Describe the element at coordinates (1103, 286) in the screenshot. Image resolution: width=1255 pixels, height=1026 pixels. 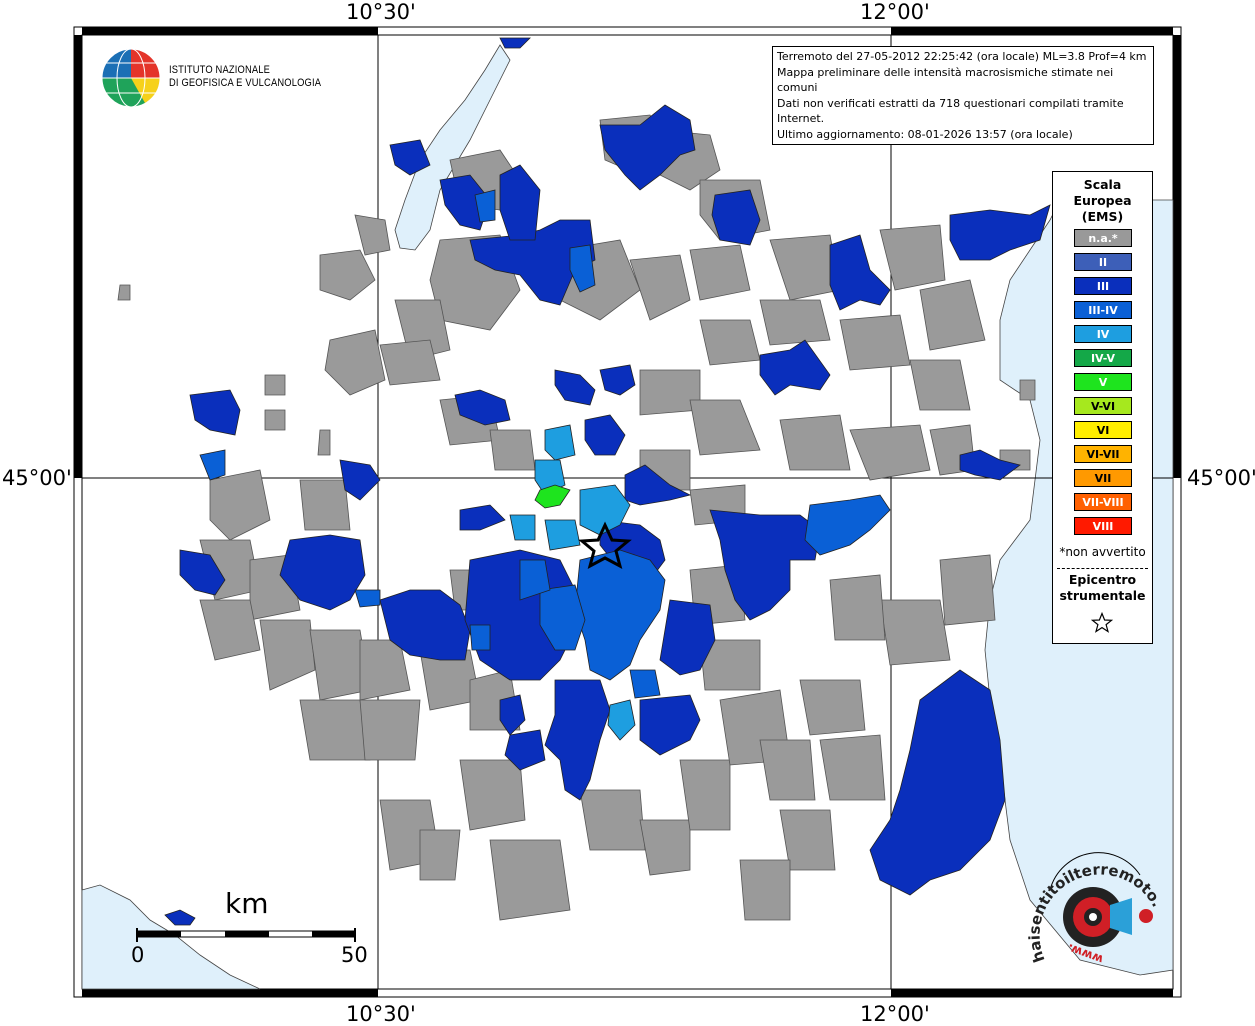
I see `legend-item: III` at that location.